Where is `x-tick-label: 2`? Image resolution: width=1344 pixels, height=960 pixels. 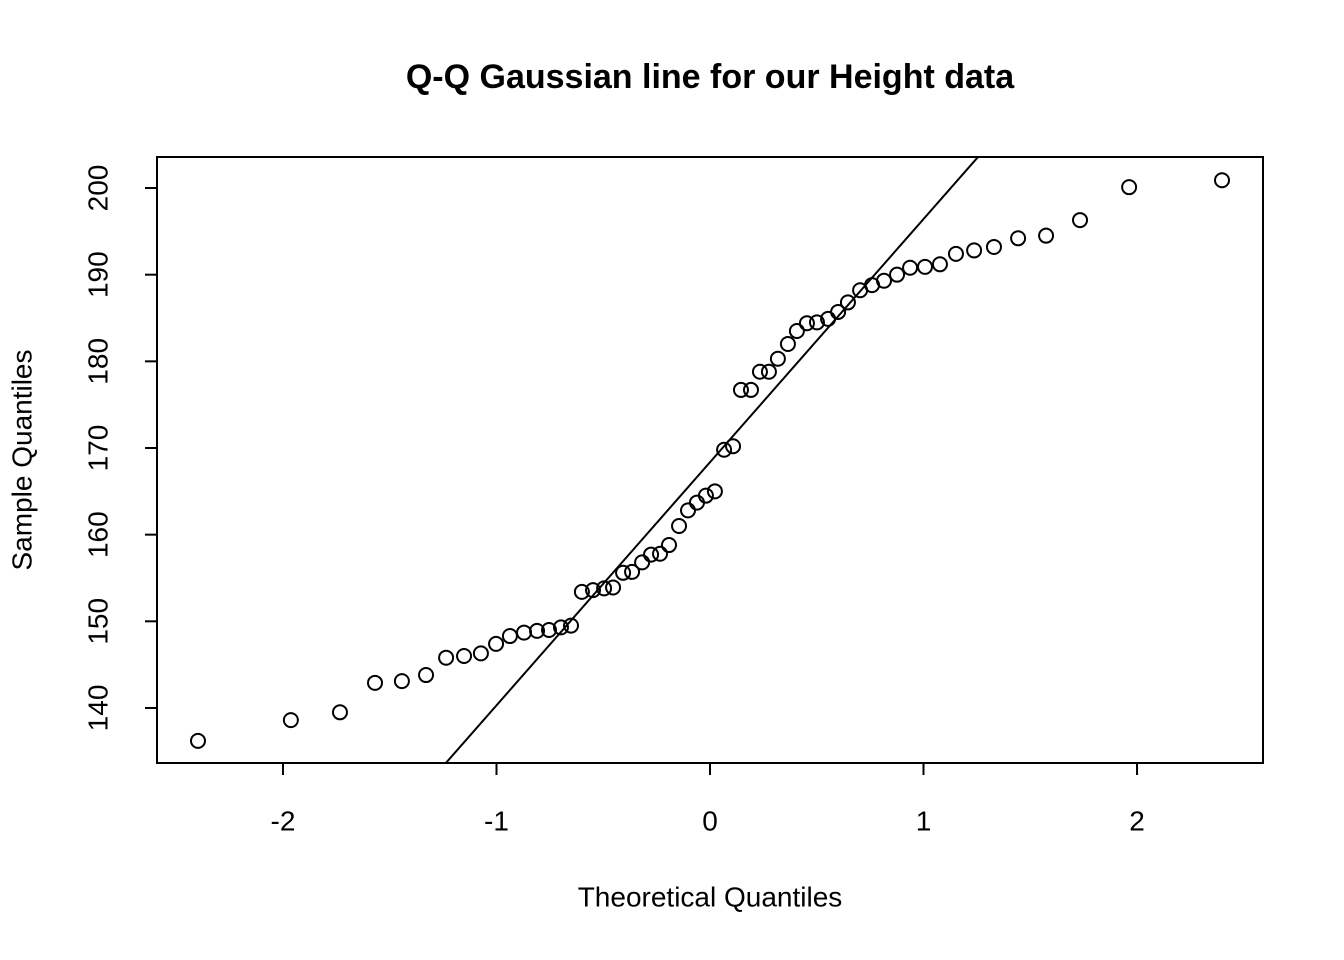 x-tick-label: 2 is located at coordinates (1137, 820).